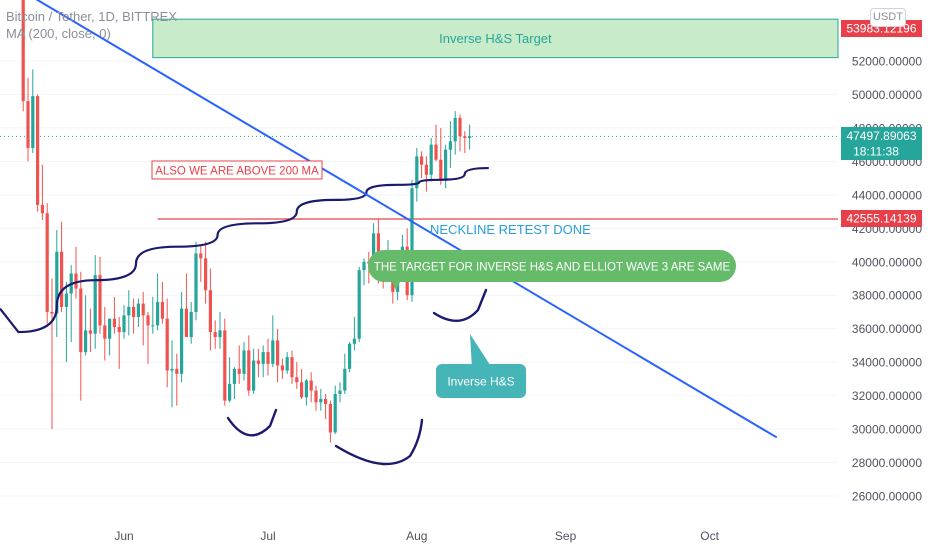  I want to click on price-tick-label: 44000.00000, so click(887, 195).